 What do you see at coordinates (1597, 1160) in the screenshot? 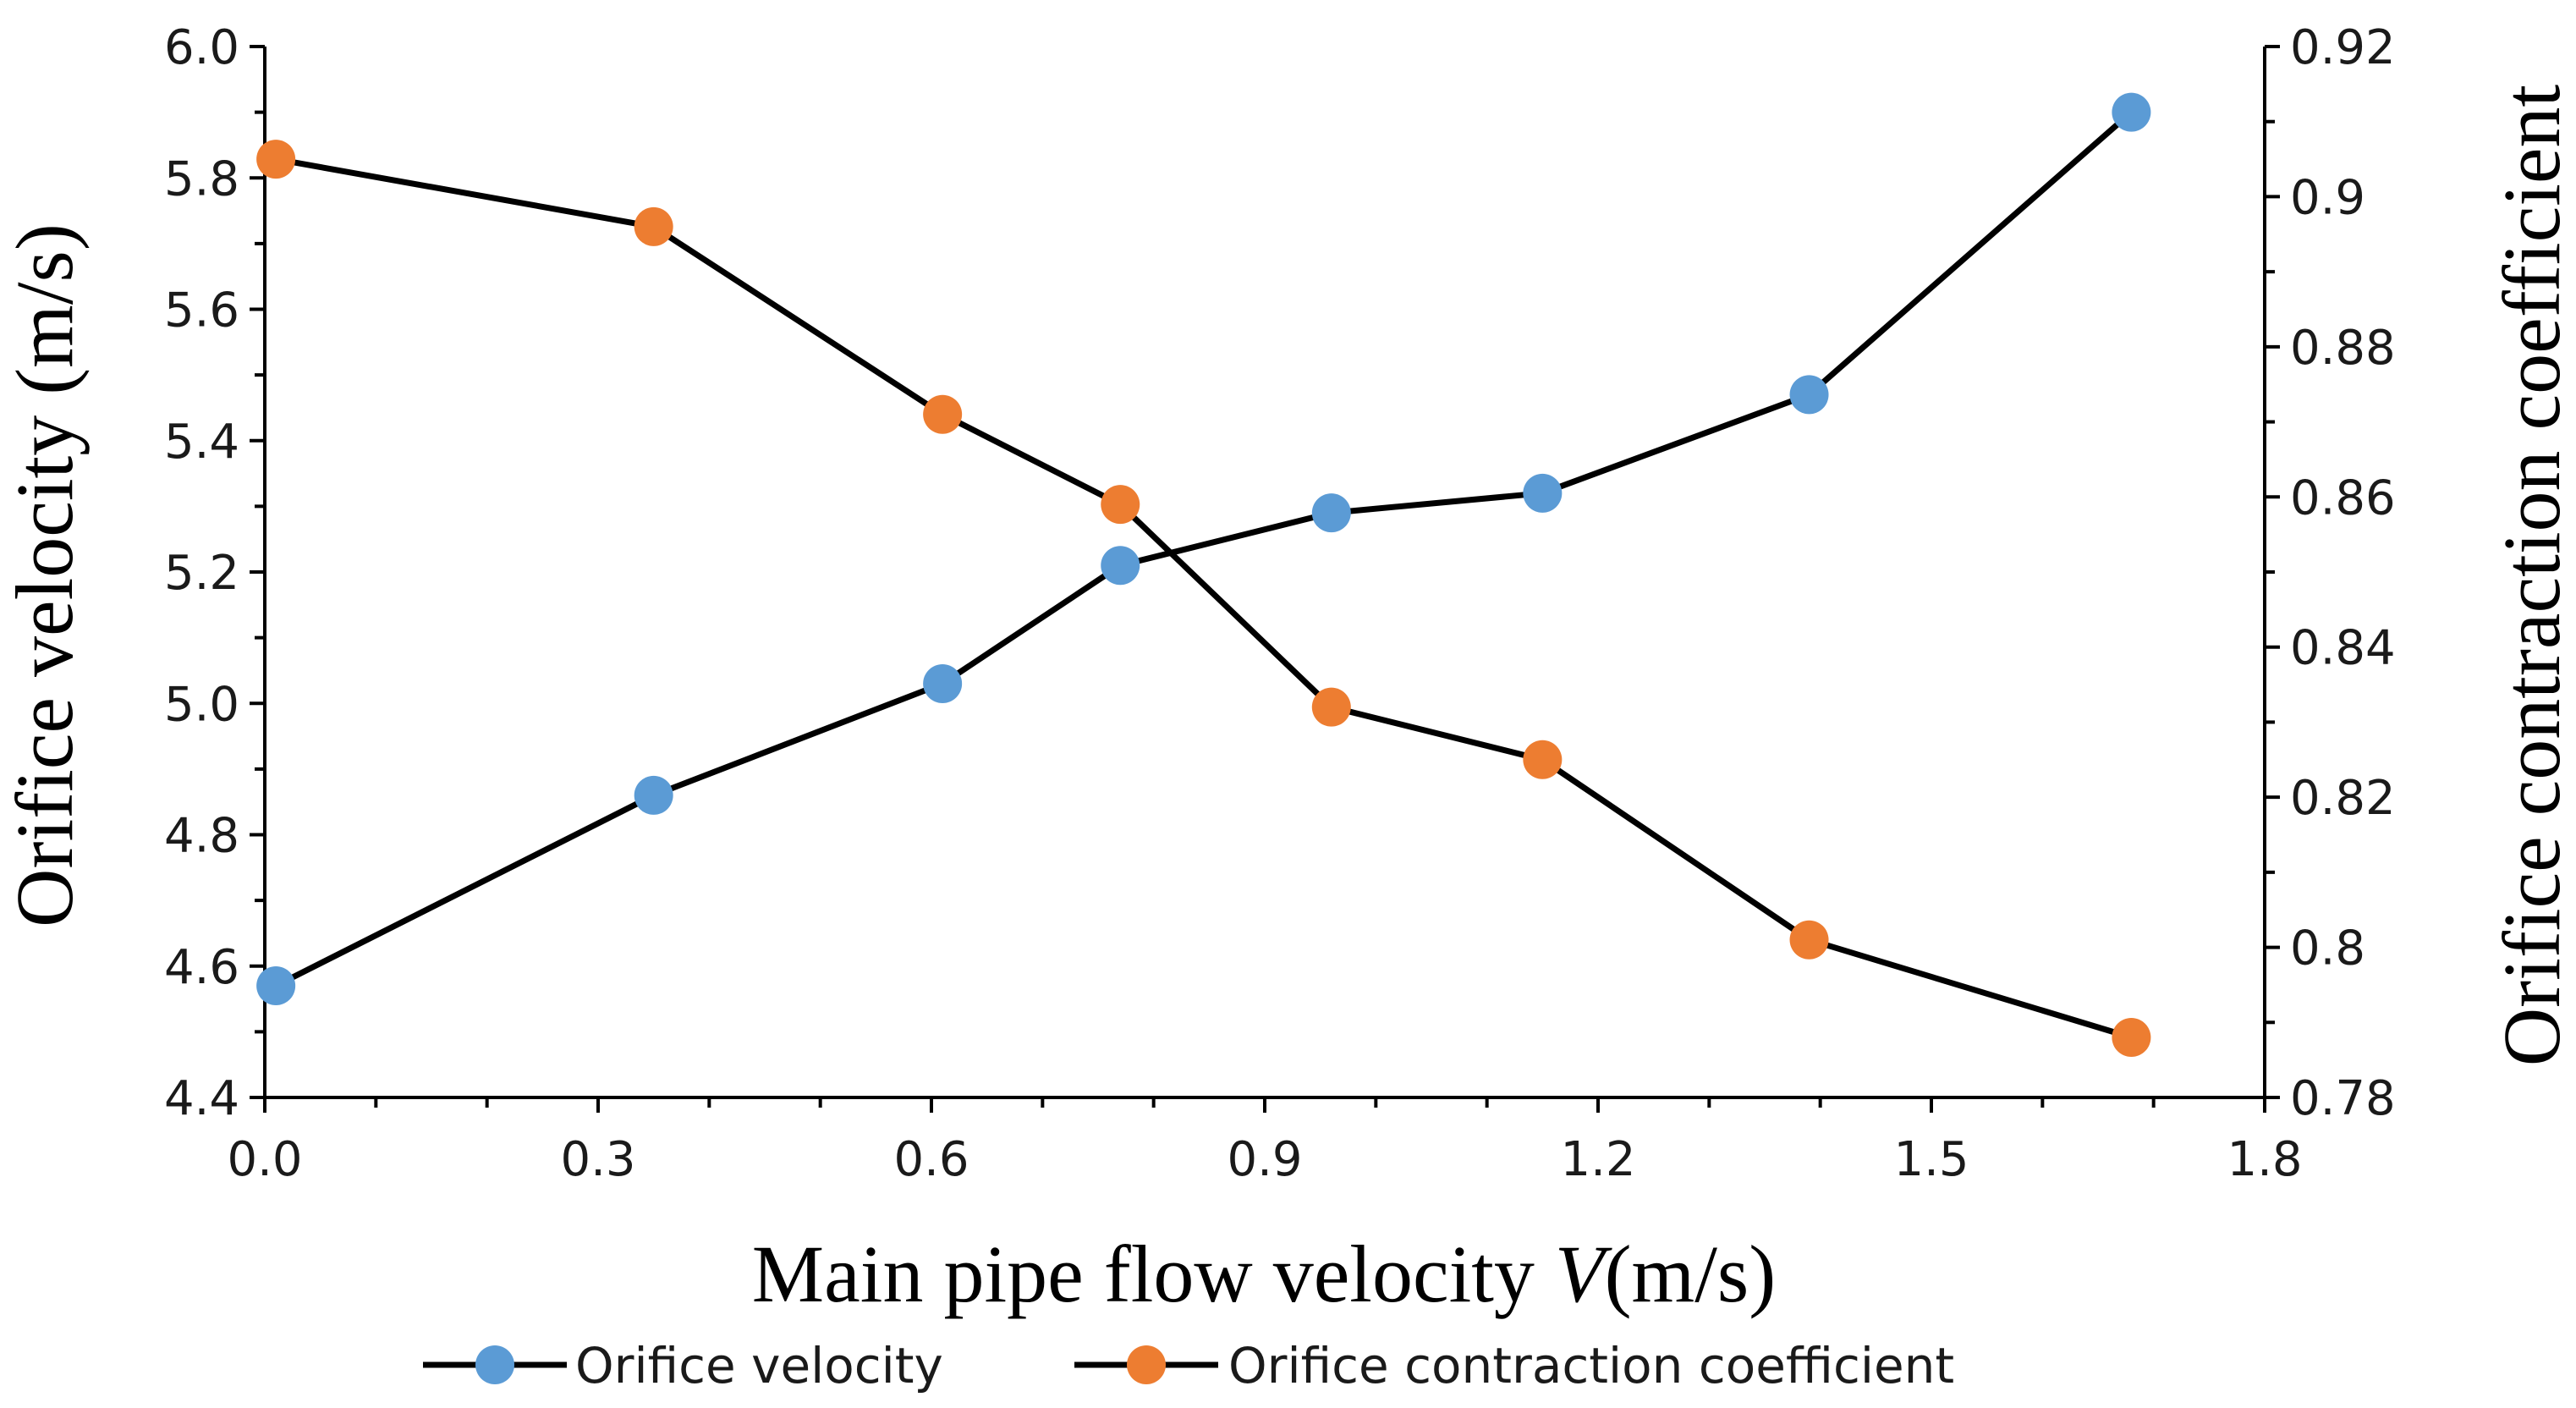
I see `x-tick-label: 1.2` at bounding box center [1597, 1160].